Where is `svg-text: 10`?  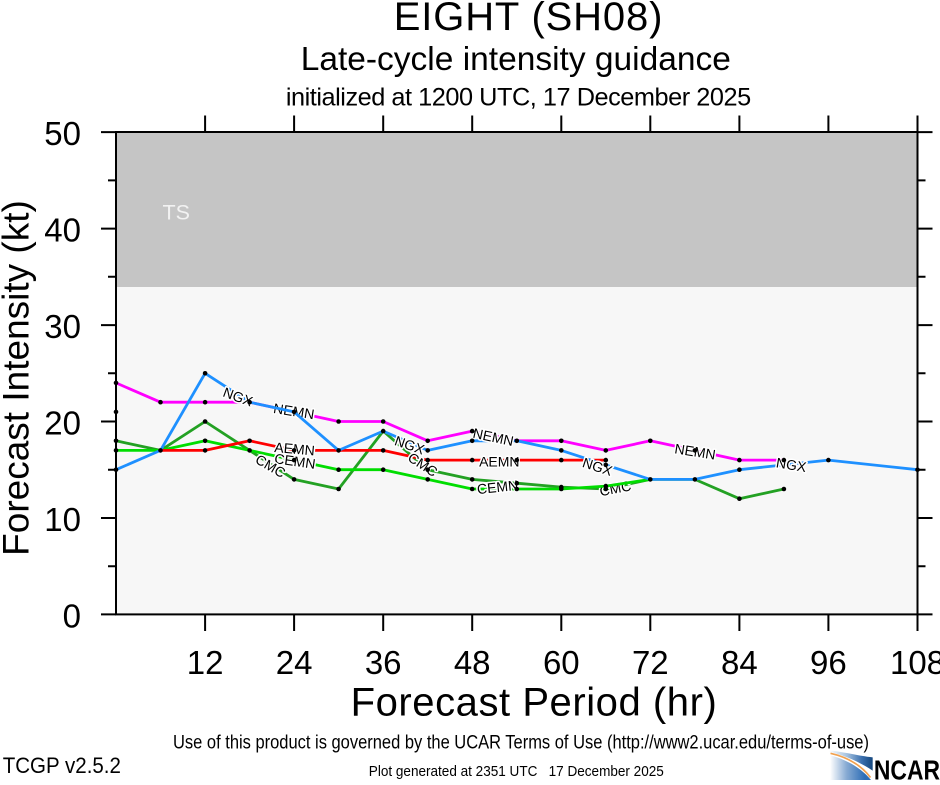
svg-text: 10 is located at coordinates (62, 519).